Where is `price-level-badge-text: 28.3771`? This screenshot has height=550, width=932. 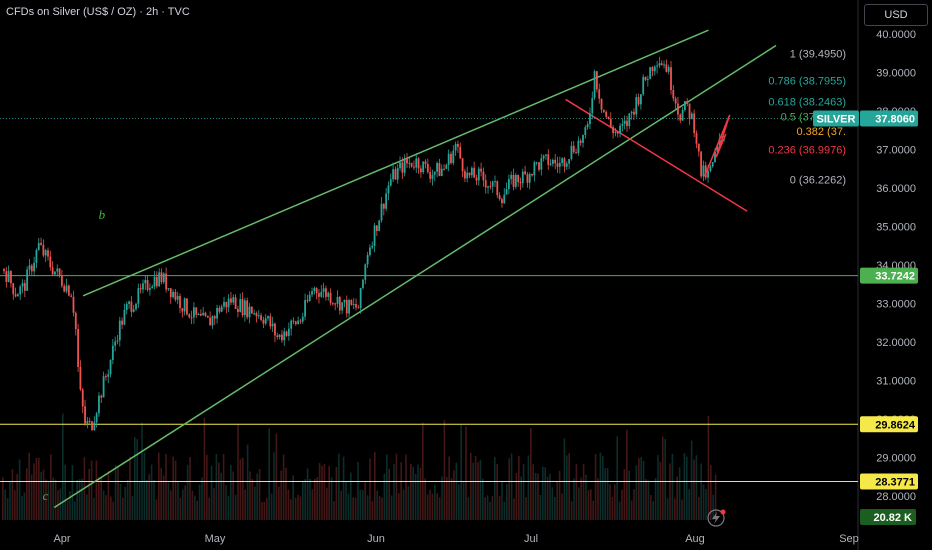 price-level-badge-text: 28.3771 is located at coordinates (895, 482).